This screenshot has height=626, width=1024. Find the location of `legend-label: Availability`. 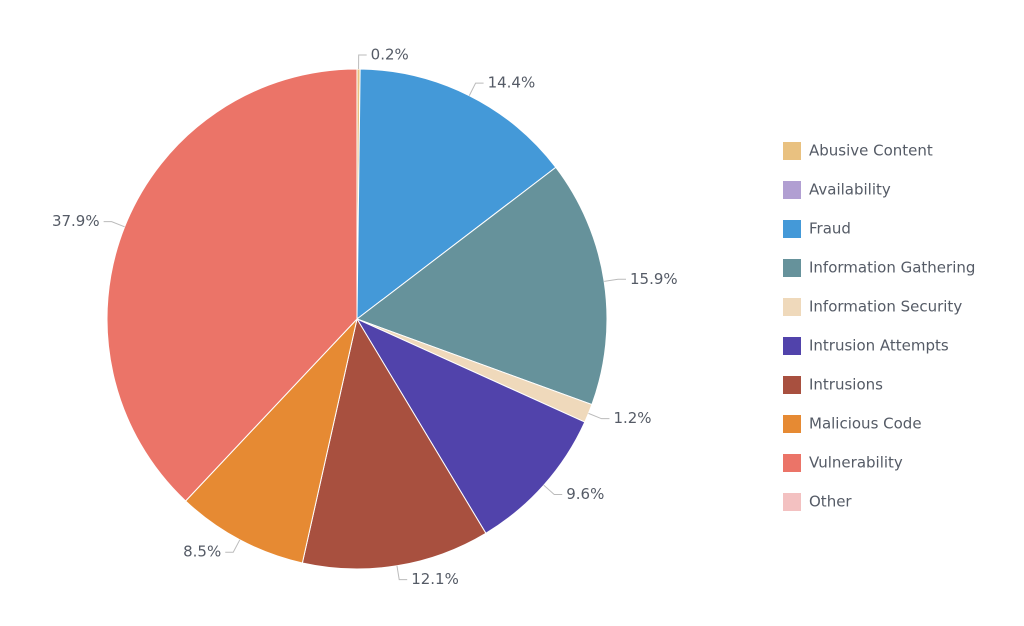

legend-label: Availability is located at coordinates (850, 190).